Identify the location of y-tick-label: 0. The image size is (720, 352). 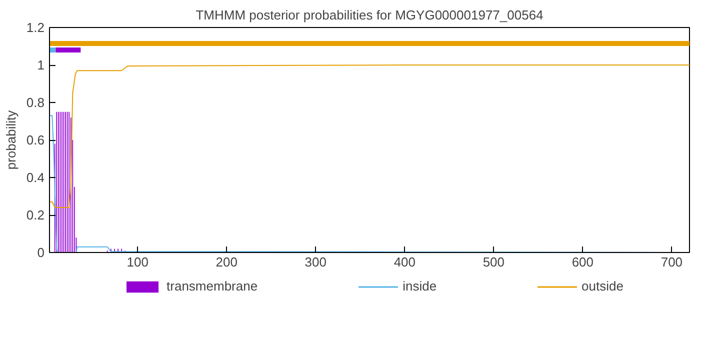
(41, 252).